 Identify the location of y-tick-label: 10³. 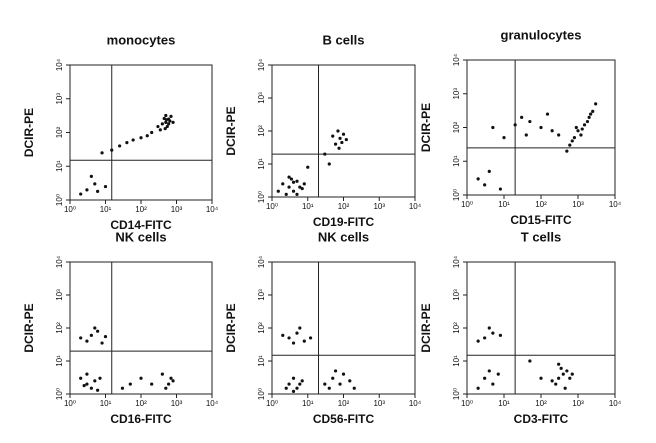
(456, 295).